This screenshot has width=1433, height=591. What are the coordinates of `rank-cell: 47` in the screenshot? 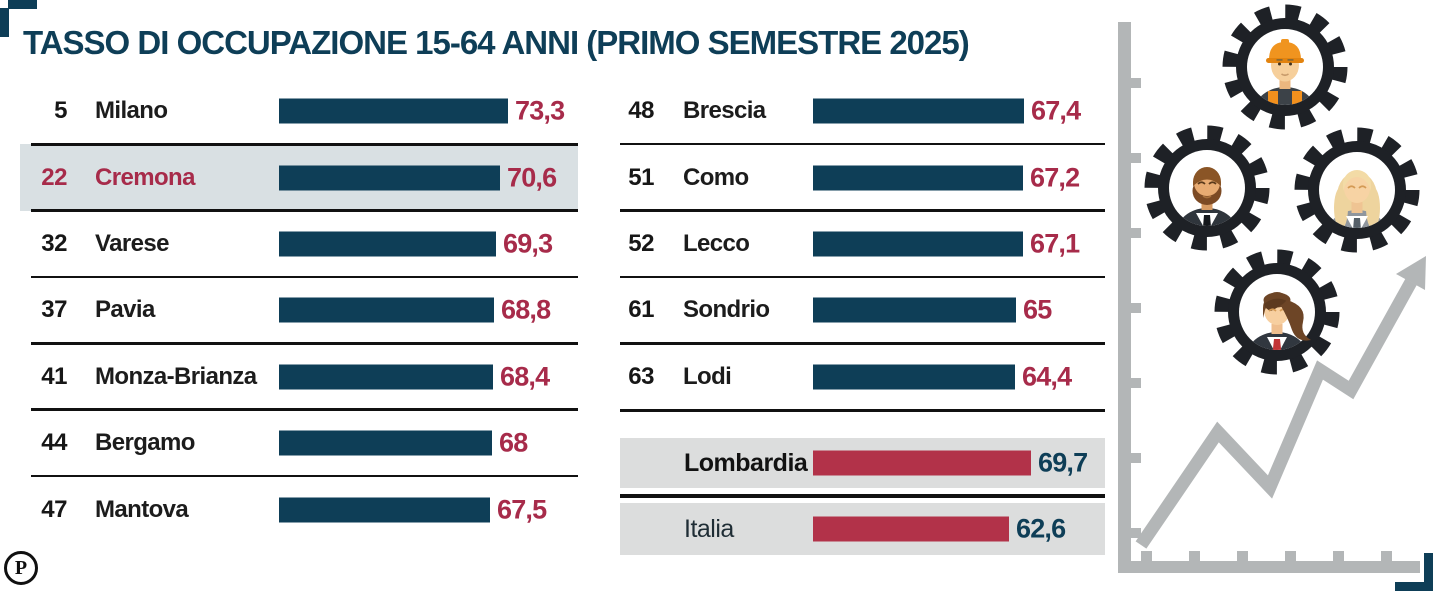 It's located at (54, 509).